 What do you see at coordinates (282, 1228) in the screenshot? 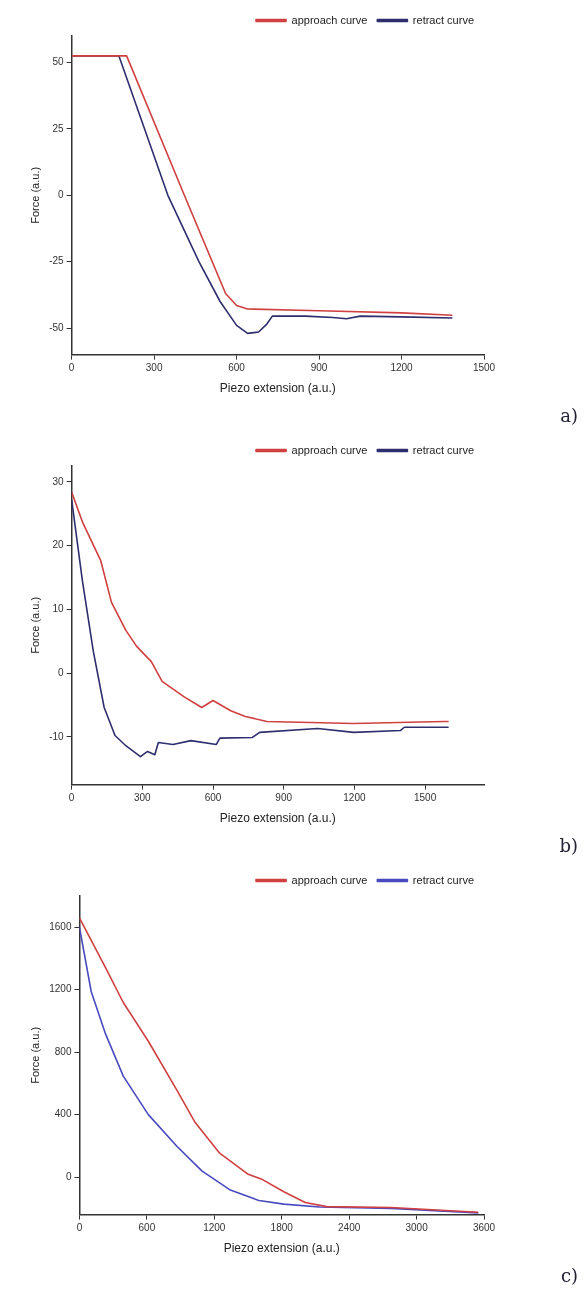
I see `x-tick-label: 1800` at bounding box center [282, 1228].